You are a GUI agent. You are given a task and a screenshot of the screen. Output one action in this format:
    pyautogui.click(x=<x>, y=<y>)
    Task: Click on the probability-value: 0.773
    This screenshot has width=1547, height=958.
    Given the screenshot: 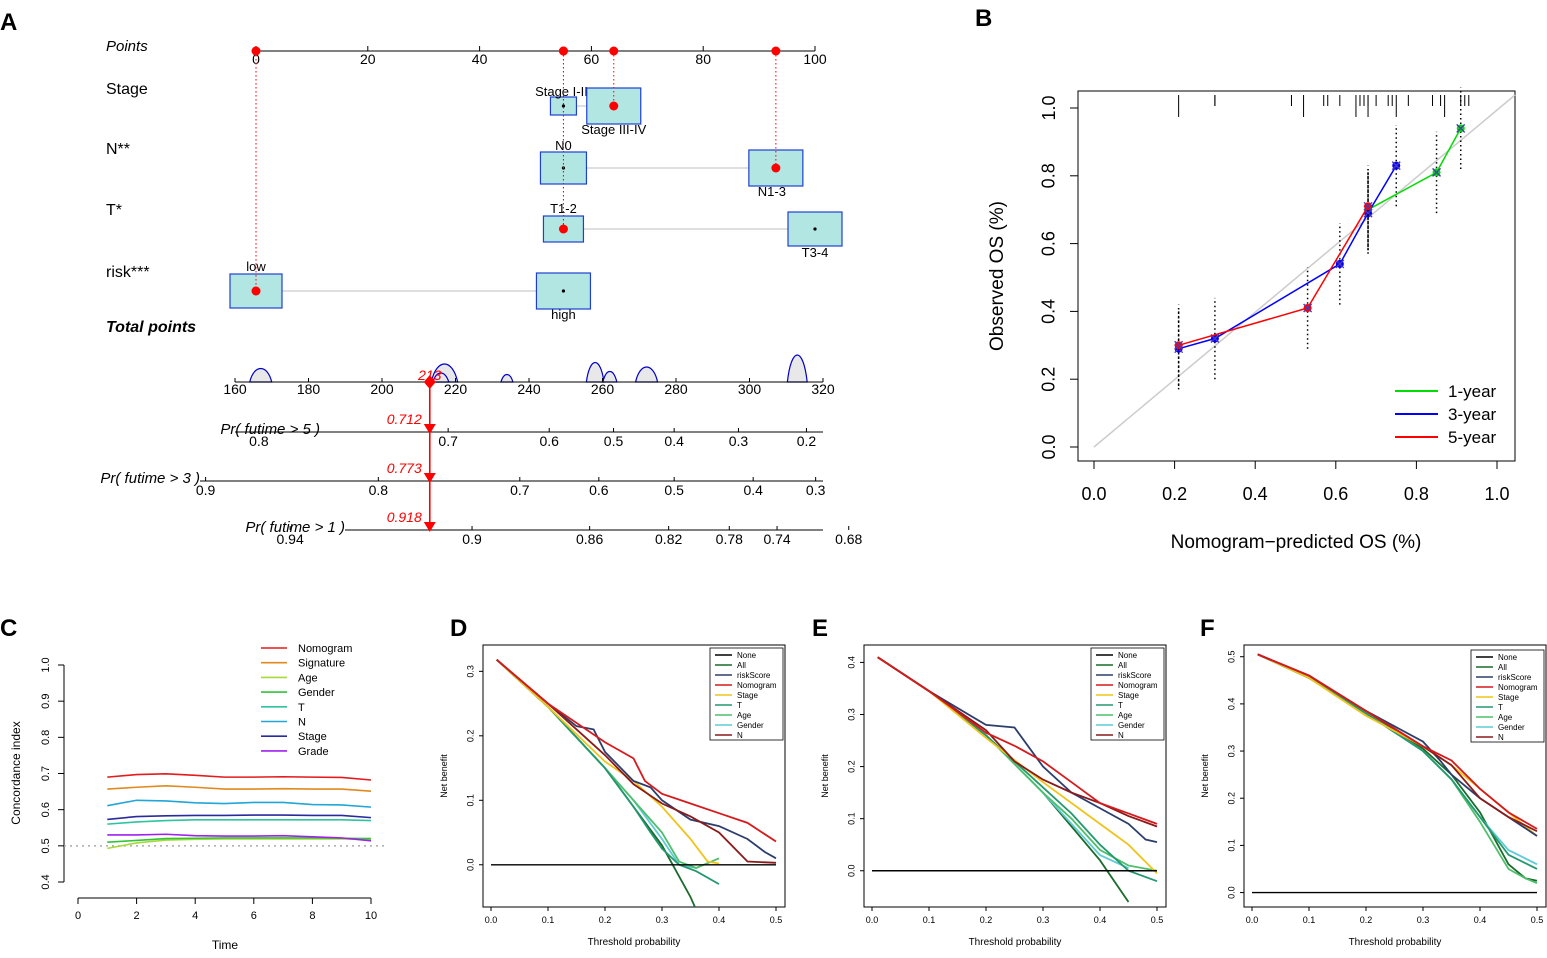 What is the action you would take?
    pyautogui.click(x=404, y=468)
    